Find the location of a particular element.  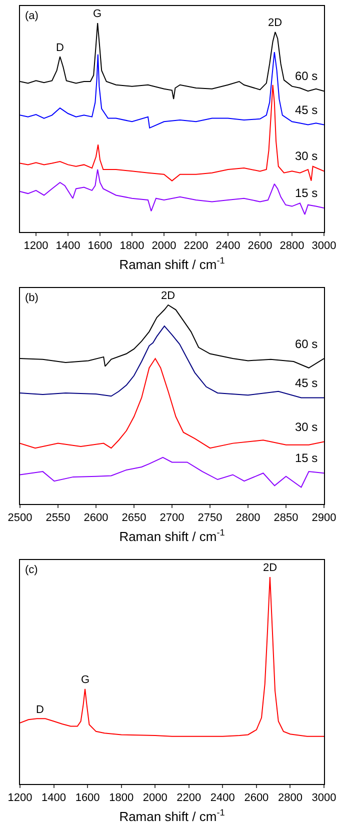

text: (b) is located at coordinates (31, 298).